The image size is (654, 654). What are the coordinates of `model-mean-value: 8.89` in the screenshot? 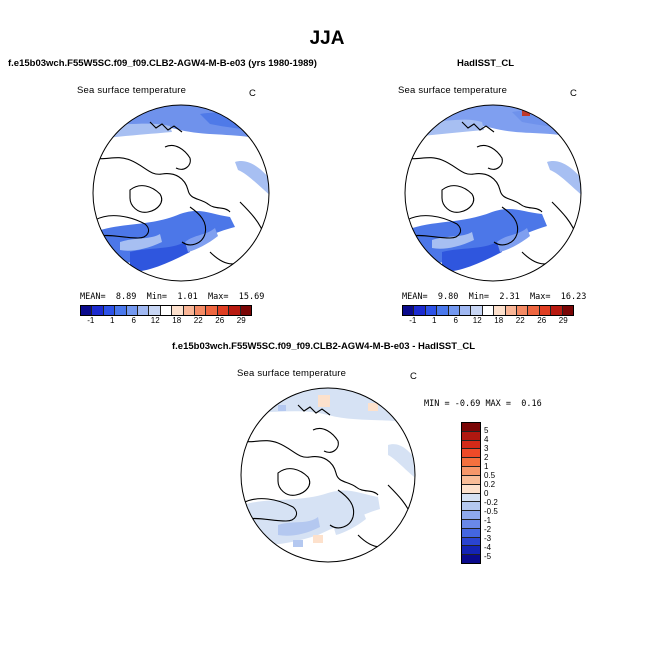 It's located at (126, 297).